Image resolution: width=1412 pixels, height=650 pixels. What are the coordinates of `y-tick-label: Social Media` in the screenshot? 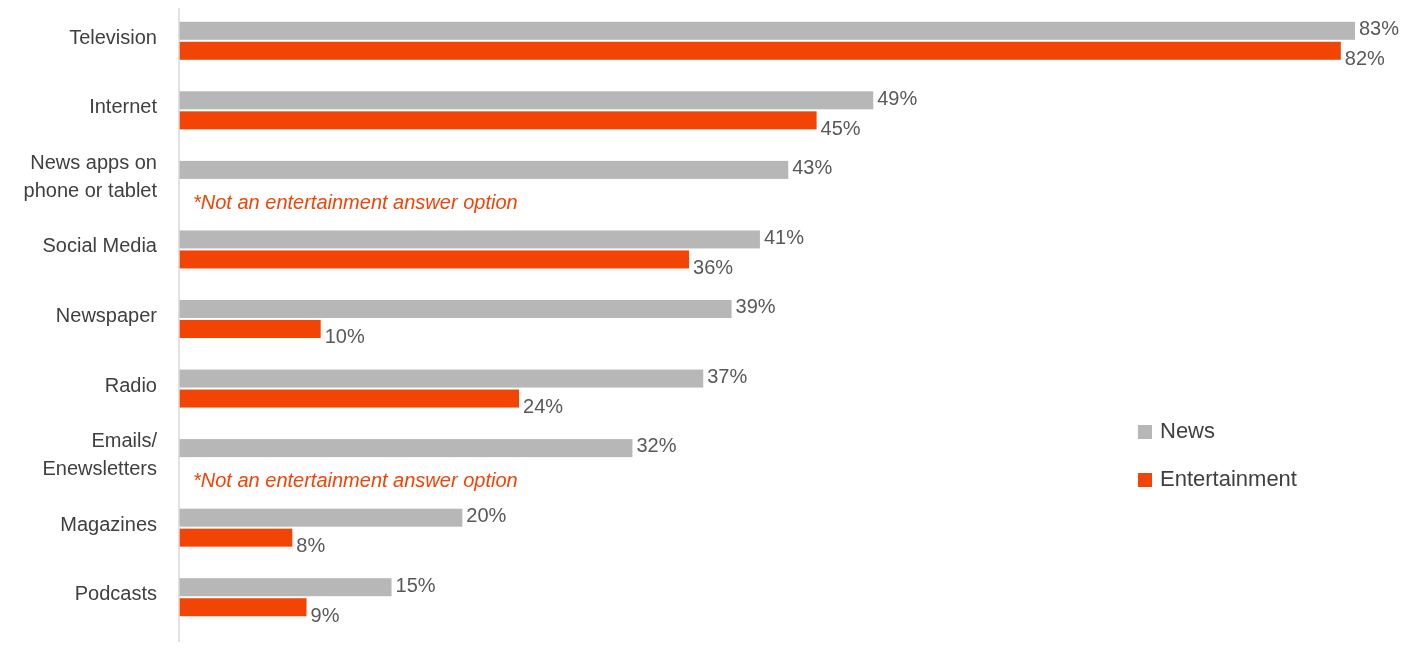 It's located at (100, 245).